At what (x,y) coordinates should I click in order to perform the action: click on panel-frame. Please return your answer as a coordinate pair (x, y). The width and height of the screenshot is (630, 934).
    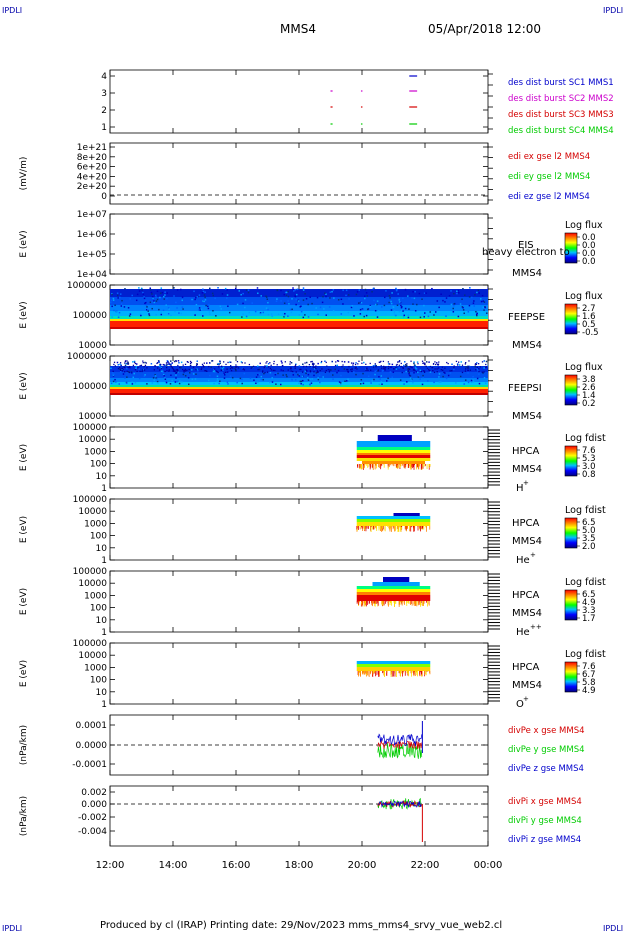
    Looking at the image, I should click on (299, 244).